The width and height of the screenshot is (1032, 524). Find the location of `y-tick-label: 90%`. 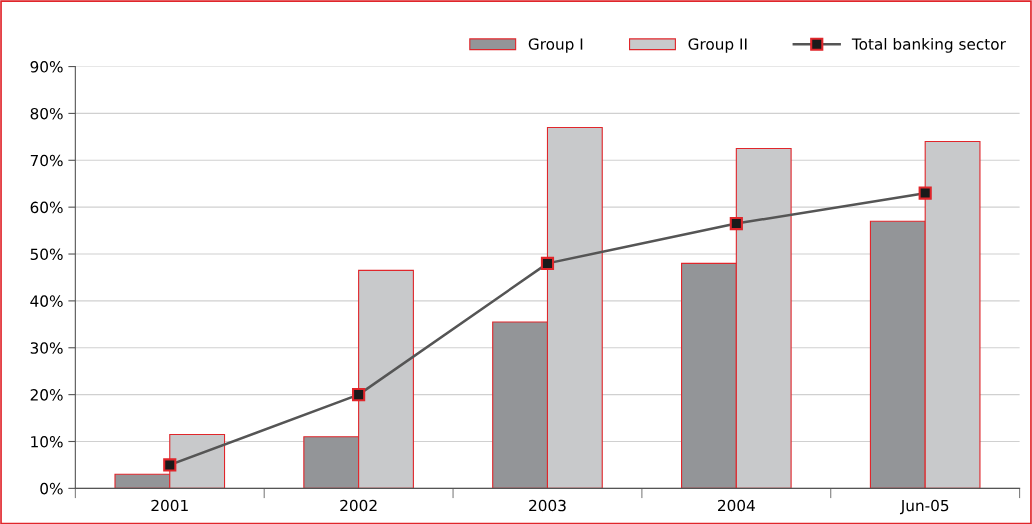

y-tick-label: 90% is located at coordinates (46, 67).